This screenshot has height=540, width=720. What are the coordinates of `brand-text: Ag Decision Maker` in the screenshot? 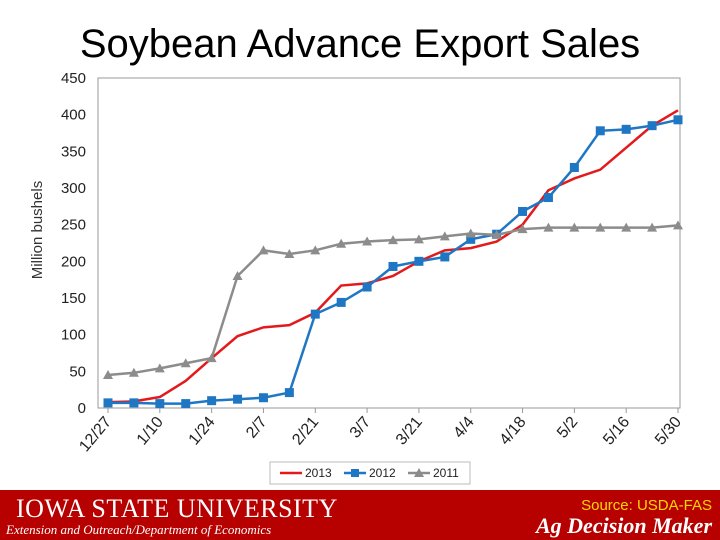 It's located at (624, 525).